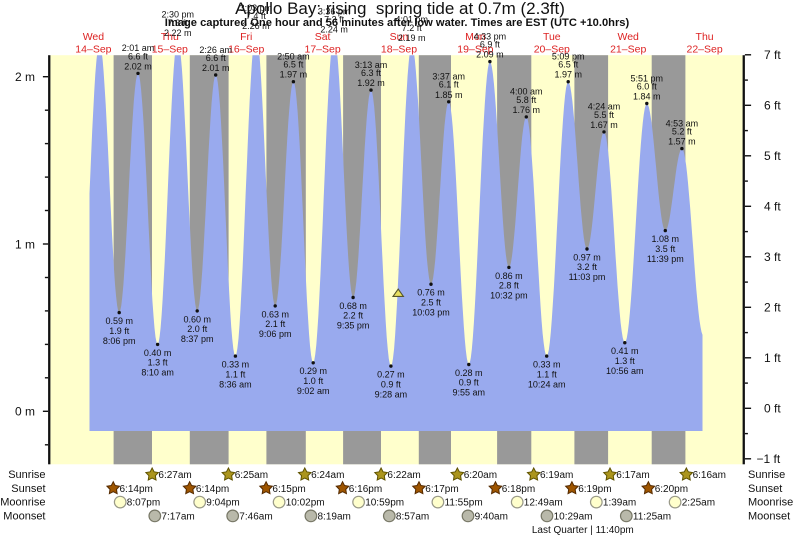  I want to click on svg-text: 0.27 m, so click(391, 375).